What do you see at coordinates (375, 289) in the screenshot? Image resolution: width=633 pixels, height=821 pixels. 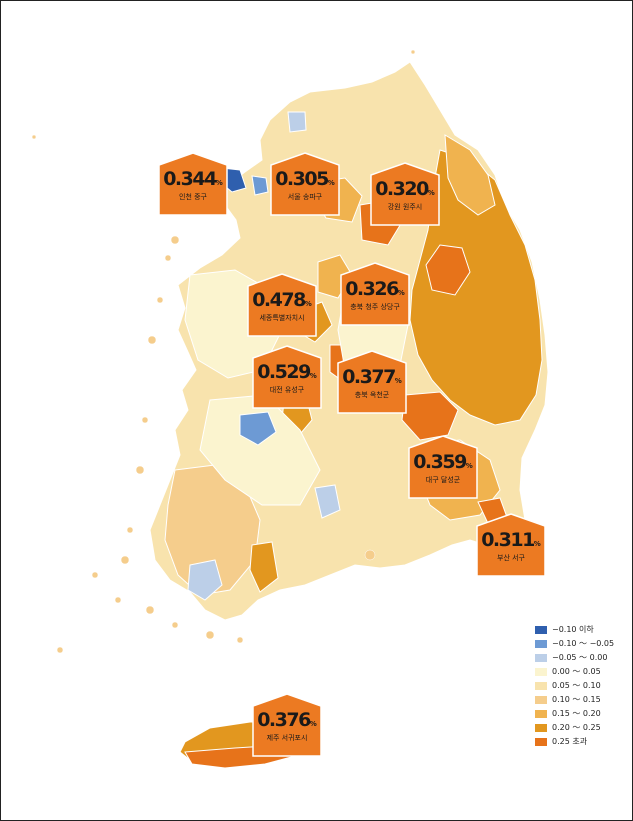 I see `callout-value: 0.326%` at bounding box center [375, 289].